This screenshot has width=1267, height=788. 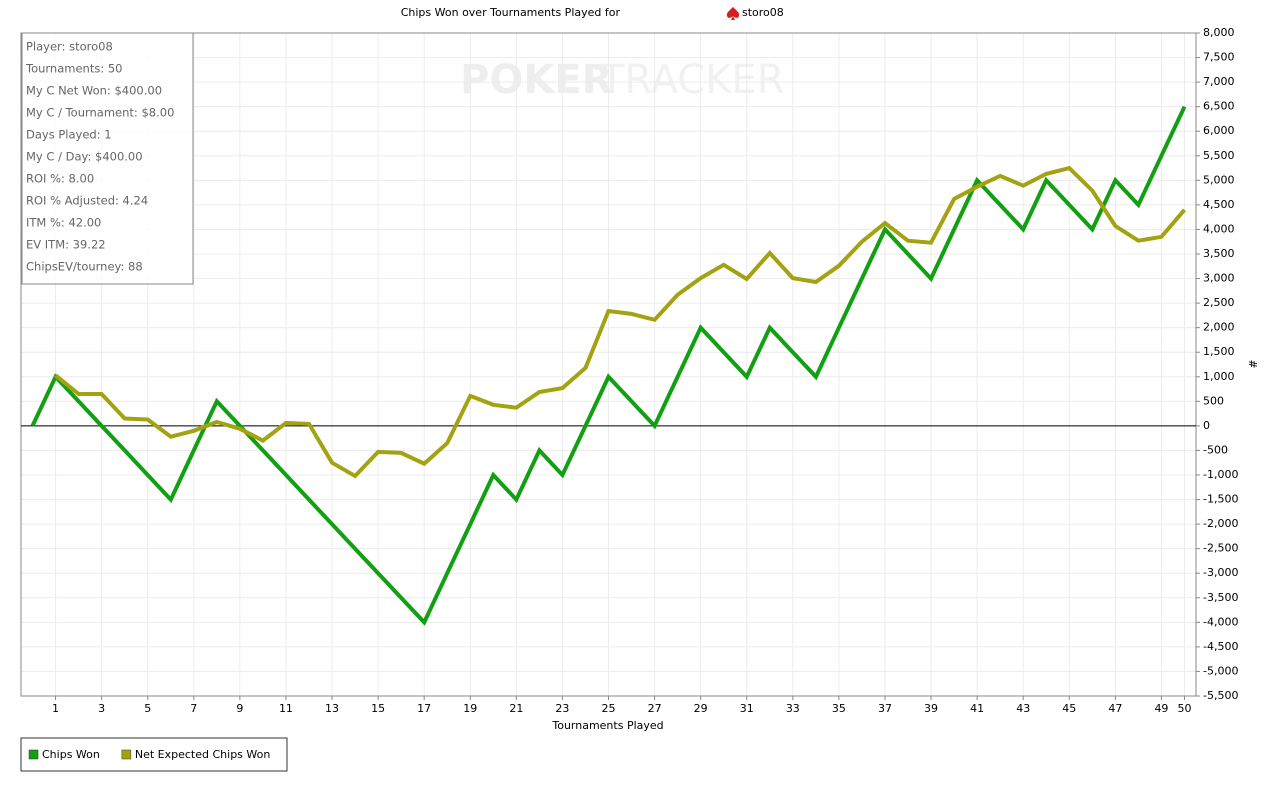 I want to click on stat-text: My C / Tournament: $8.00, so click(x=100, y=113).